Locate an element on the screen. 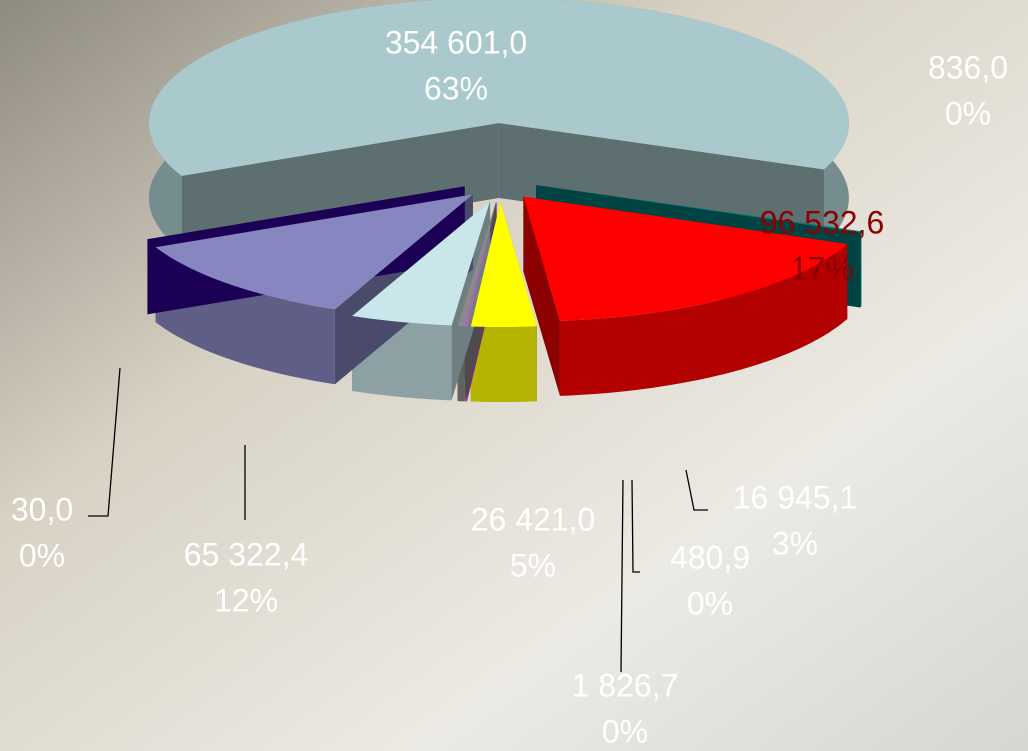 The width and height of the screenshot is (1028, 751). value-label: 354 601,0 is located at coordinates (456, 42).